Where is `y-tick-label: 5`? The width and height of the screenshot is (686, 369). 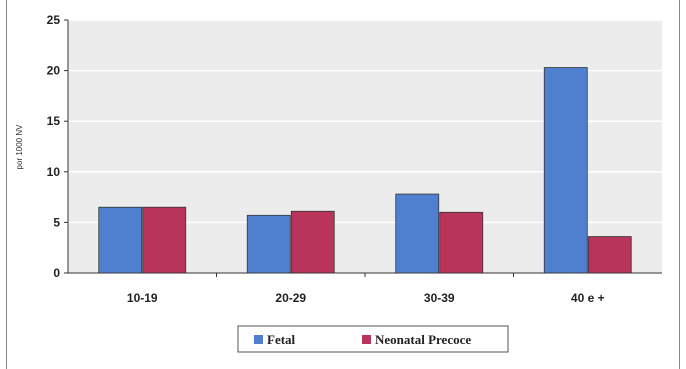 y-tick-label: 5 is located at coordinates (56, 222).